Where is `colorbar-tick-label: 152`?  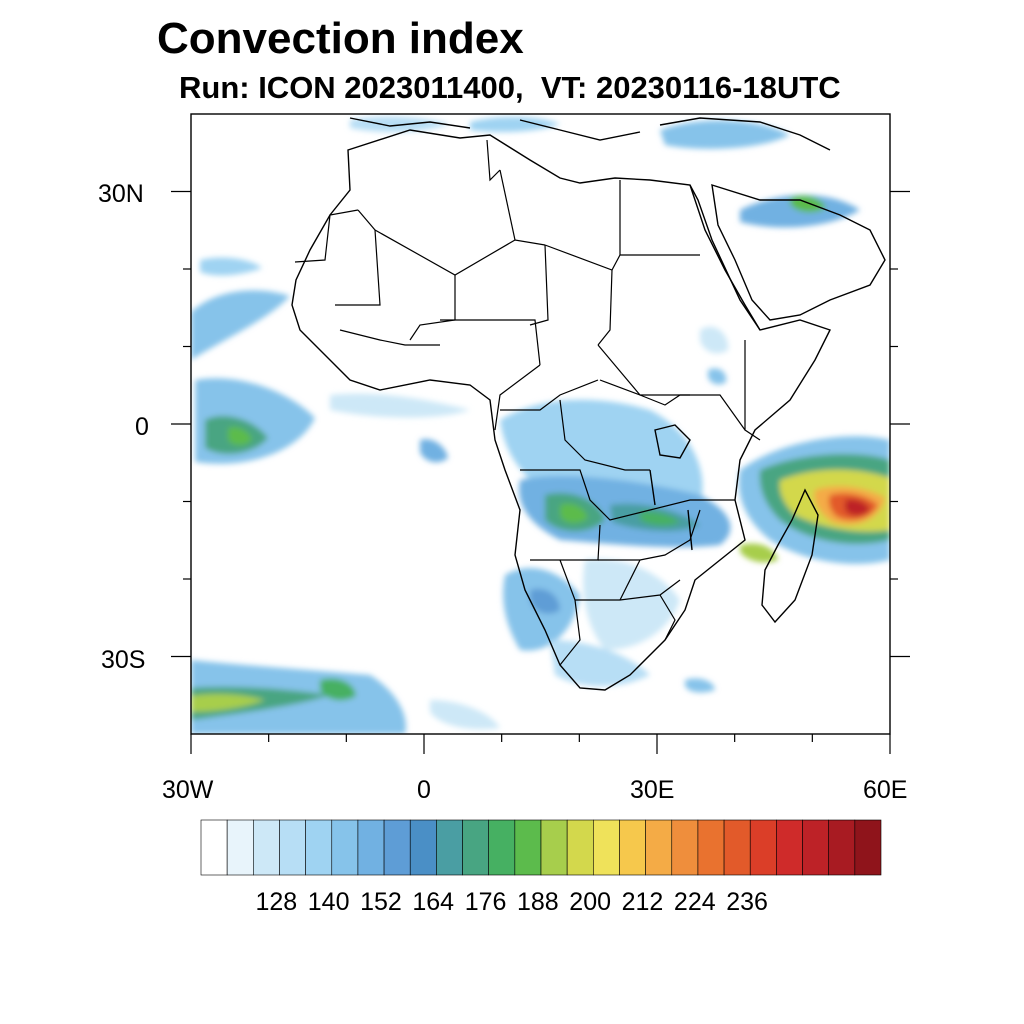 colorbar-tick-label: 152 is located at coordinates (381, 902).